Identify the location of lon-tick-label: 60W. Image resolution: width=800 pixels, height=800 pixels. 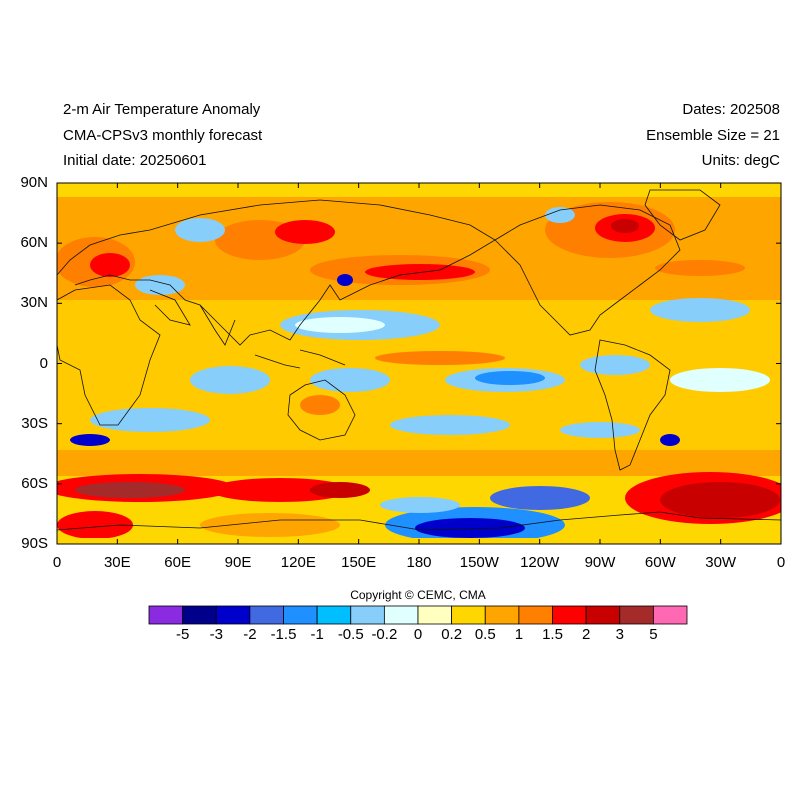
(660, 562).